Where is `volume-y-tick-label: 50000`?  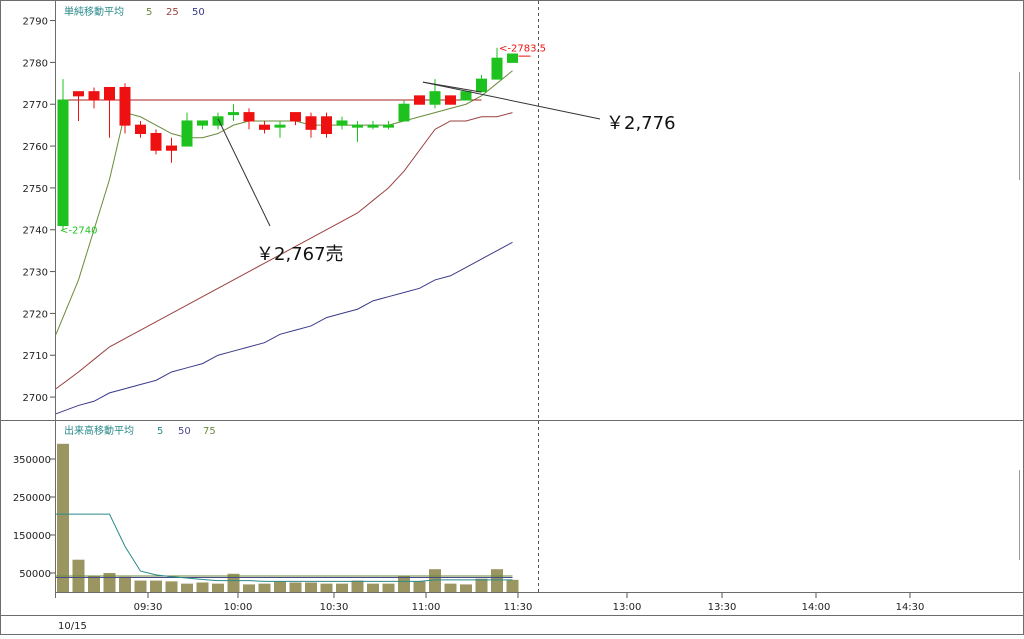 volume-y-tick-label: 50000 is located at coordinates (35, 574).